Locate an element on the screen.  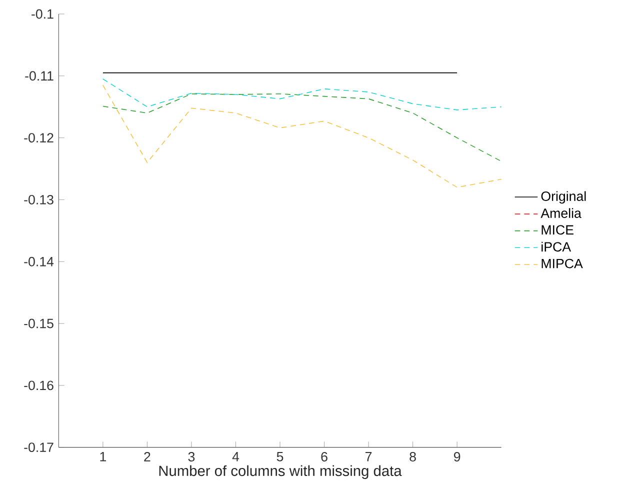
legend-label: iPCA is located at coordinates (557, 247).